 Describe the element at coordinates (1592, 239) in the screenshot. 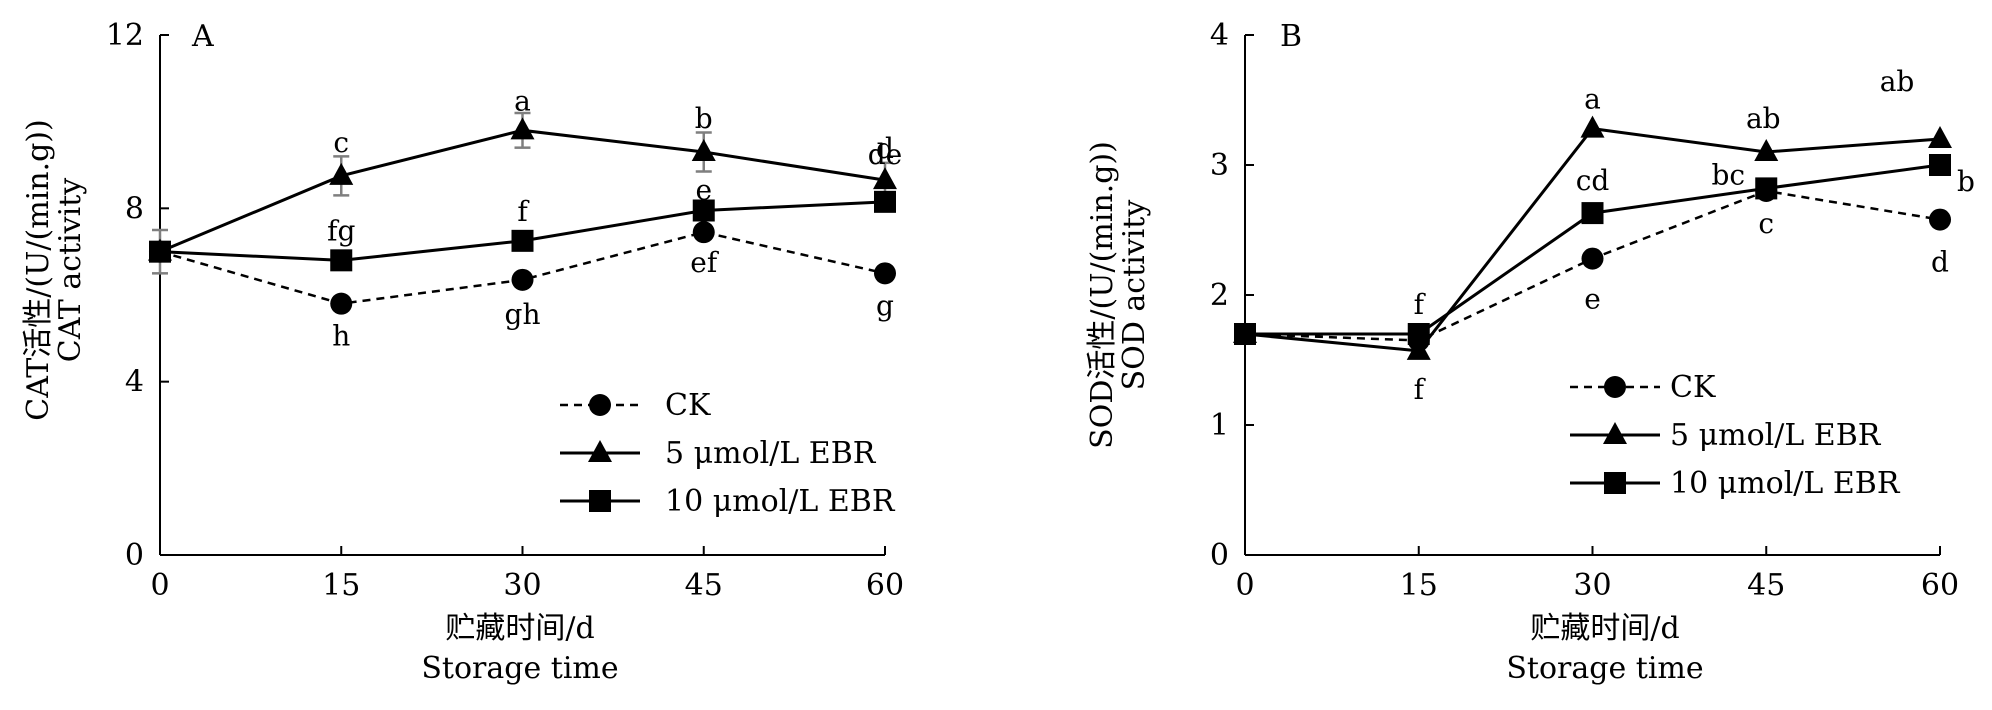

I see `series-line` at that location.